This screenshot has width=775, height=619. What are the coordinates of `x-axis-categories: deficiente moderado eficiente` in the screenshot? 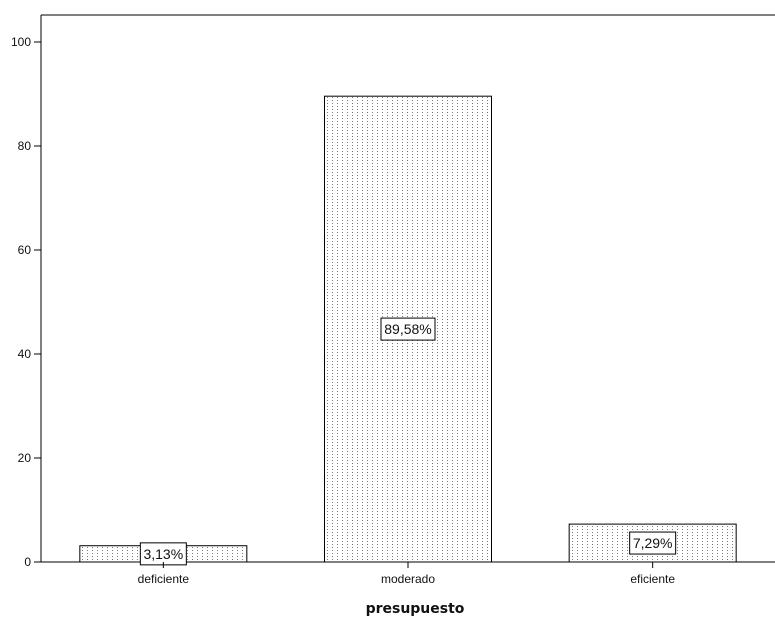 It's located at (406, 574).